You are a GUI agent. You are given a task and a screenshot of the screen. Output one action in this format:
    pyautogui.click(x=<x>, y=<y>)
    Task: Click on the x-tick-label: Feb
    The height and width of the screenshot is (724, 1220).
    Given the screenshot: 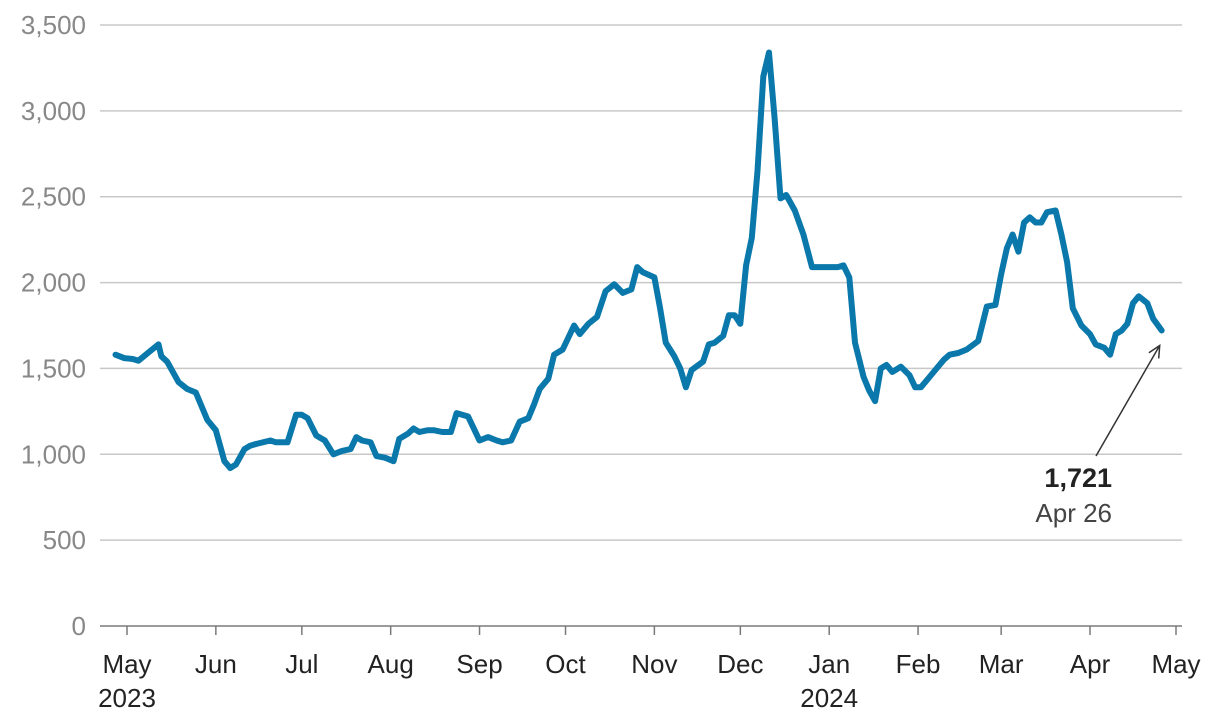 What is the action you would take?
    pyautogui.click(x=918, y=664)
    